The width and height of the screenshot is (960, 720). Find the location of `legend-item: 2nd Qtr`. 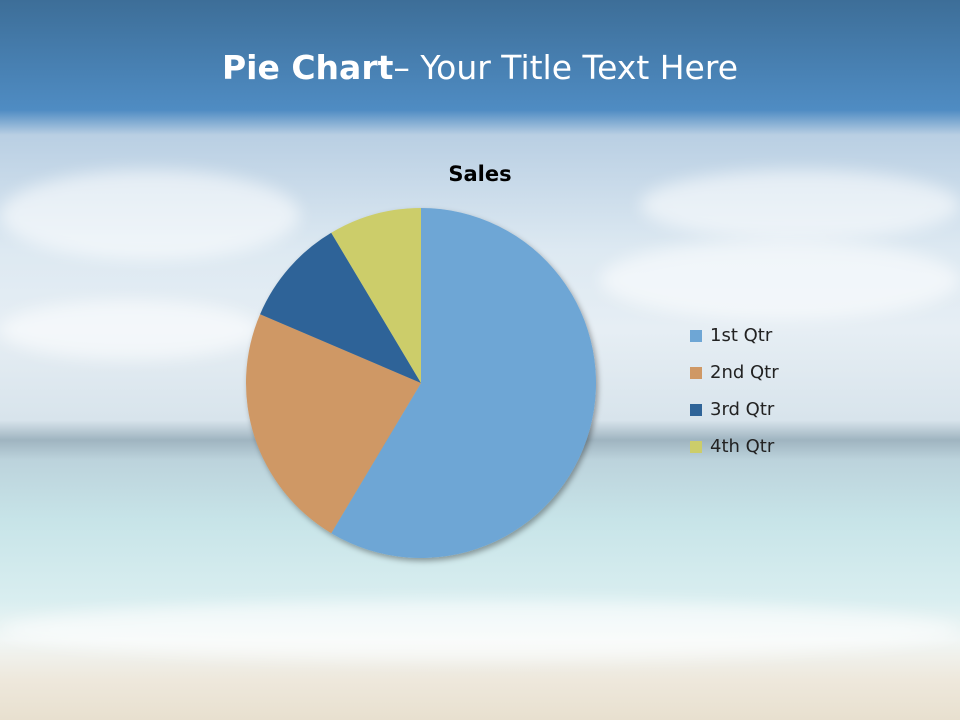

legend-item: 2nd Qtr is located at coordinates (734, 372).